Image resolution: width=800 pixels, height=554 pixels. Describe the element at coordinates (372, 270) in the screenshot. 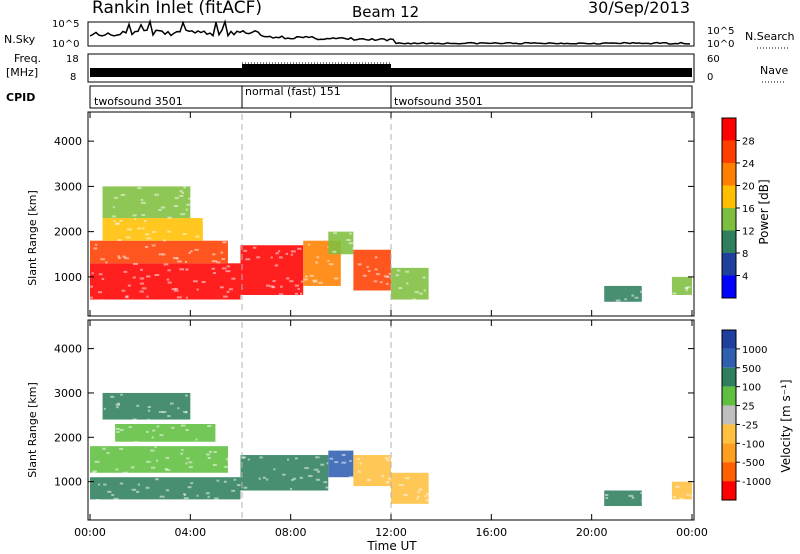

I see `power-blob` at that location.